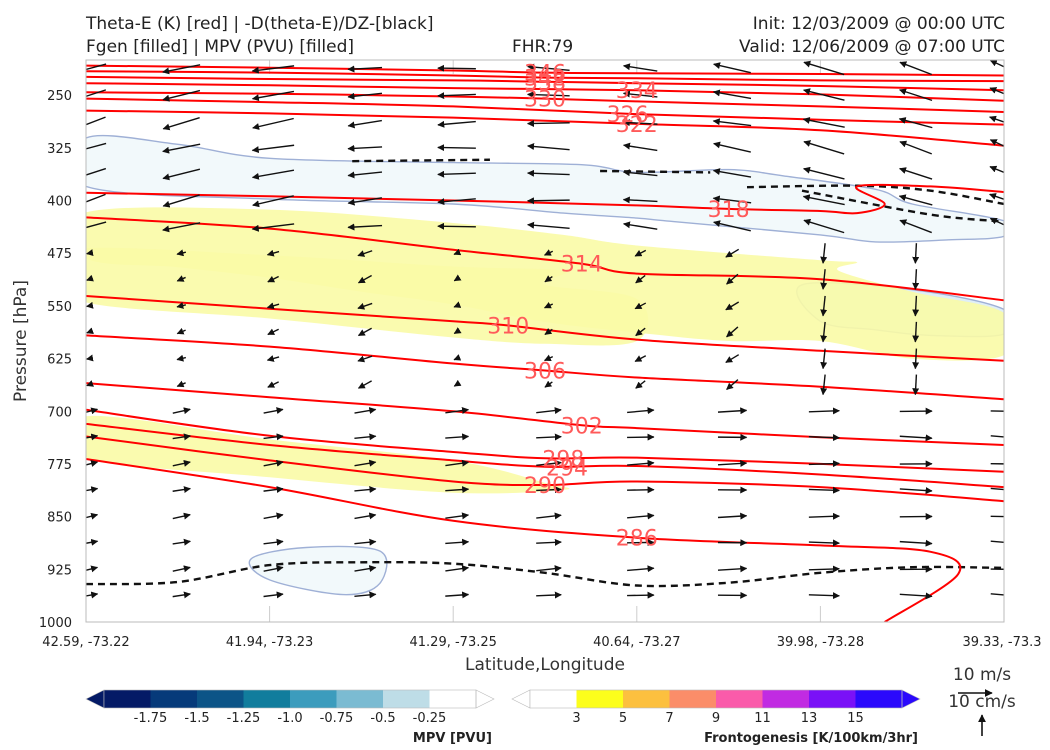  Describe the element at coordinates (382, 718) in the screenshot. I see `mpv-colorbar-tick: -0.5` at that location.